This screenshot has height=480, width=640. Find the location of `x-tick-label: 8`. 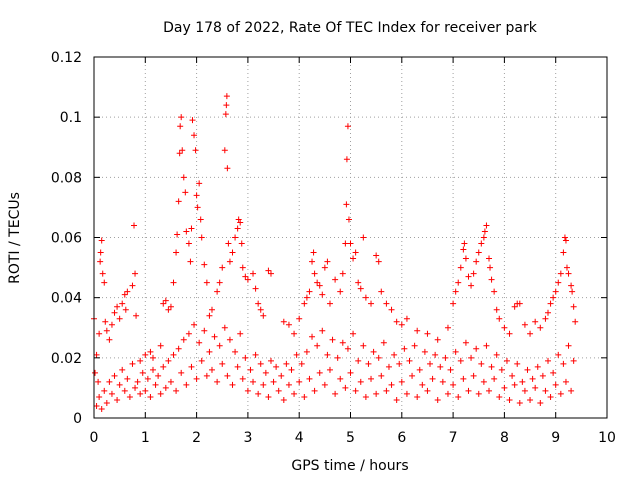

x-tick-label: 8 is located at coordinates (504, 438).